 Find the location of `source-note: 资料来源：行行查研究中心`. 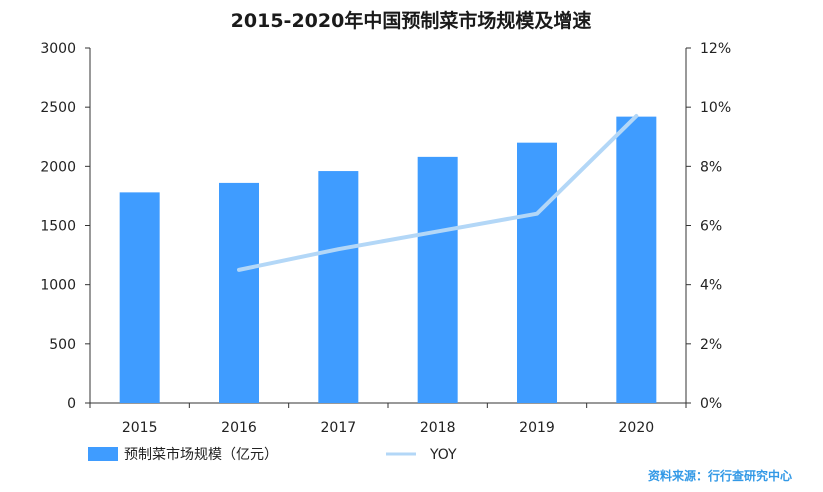

source-note: 资料来源：行行查研究中心 is located at coordinates (720, 475).